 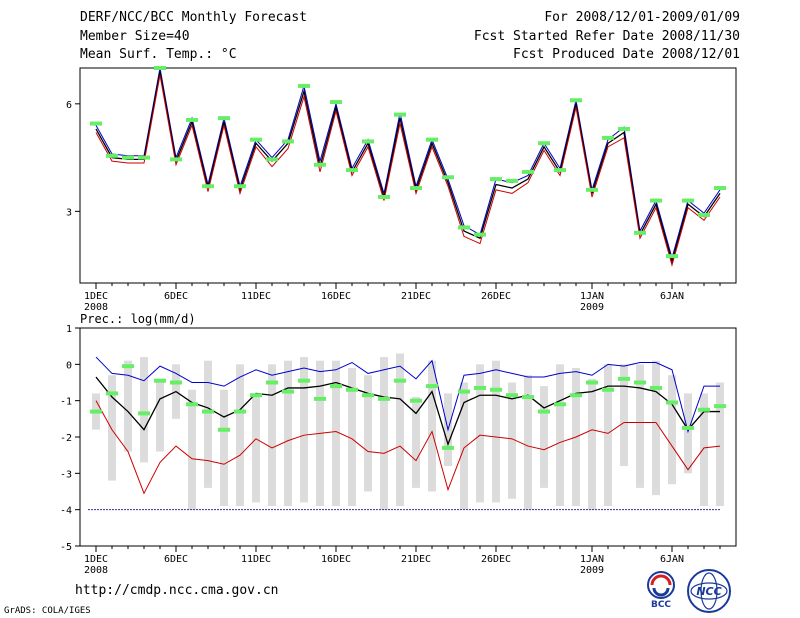 What do you see at coordinates (606, 36) in the screenshot?
I see `forecast-start-label: Fcst Started Refer Date 2008/11/30` at bounding box center [606, 36].